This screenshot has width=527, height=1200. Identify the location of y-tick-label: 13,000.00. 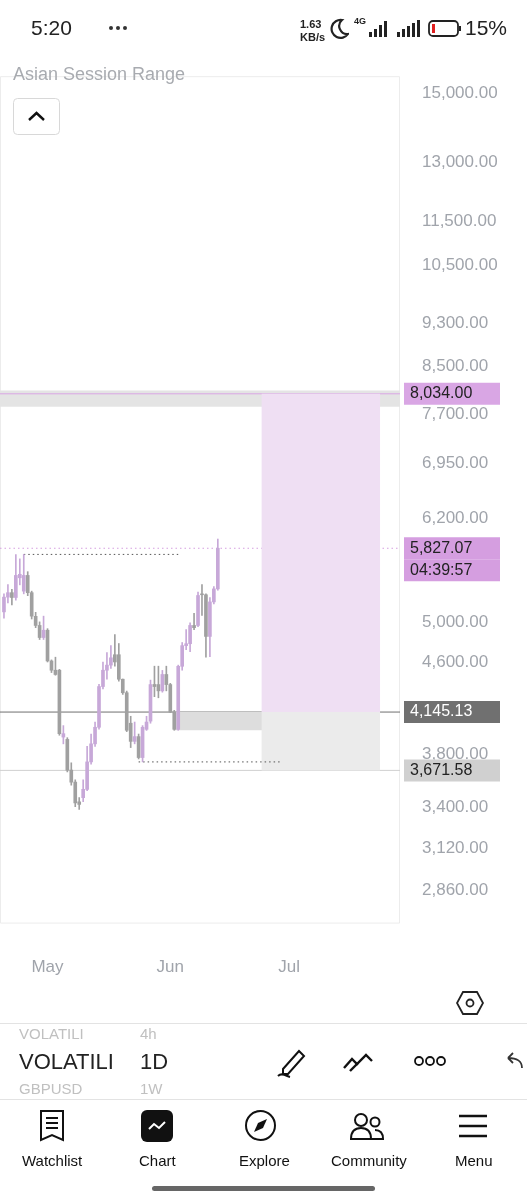
(460, 162).